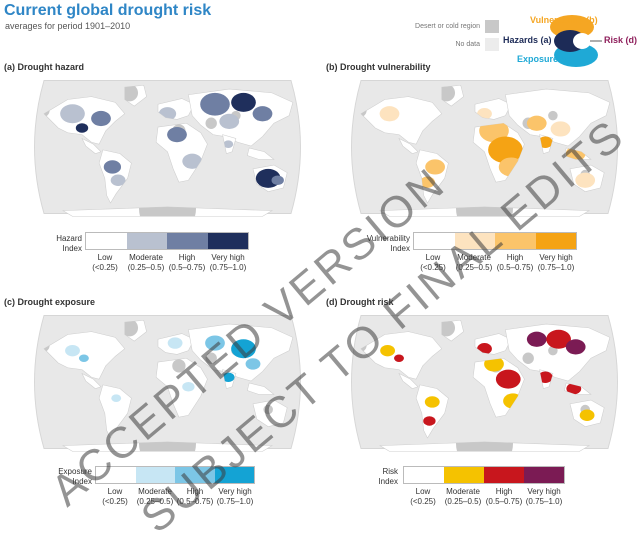  Describe the element at coordinates (187, 262) in the screenshot. I see `hazard-legend-high: High (0.5–0.75)` at that location.